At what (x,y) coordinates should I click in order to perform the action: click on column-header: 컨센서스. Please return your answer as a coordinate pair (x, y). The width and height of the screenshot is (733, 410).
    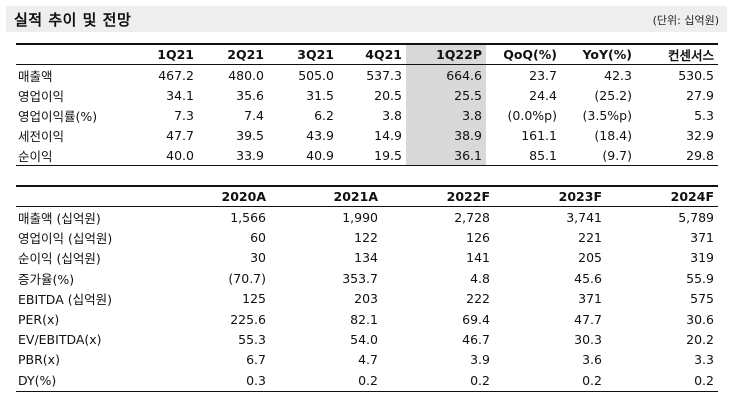
    Looking at the image, I should click on (677, 54).